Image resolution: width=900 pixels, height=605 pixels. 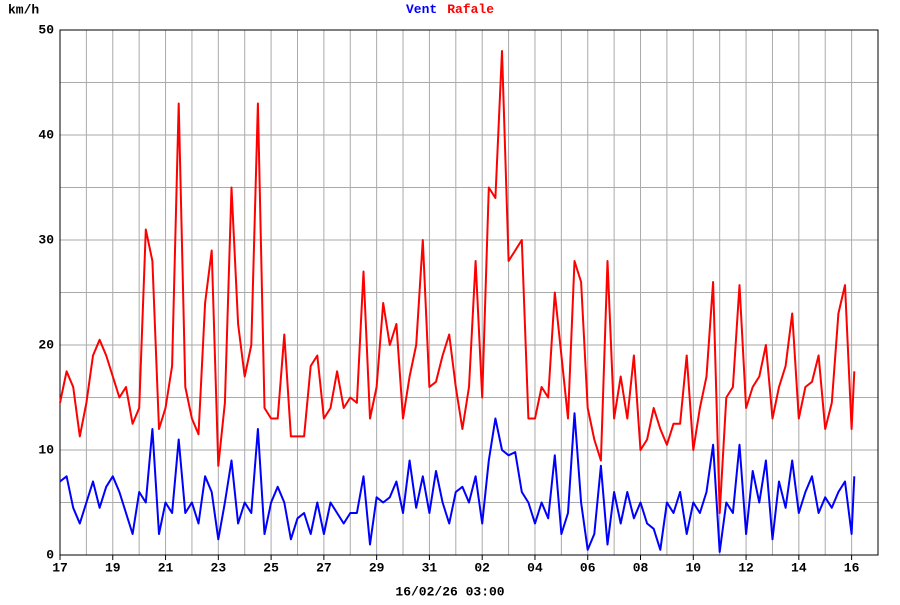 What do you see at coordinates (482, 567) in the screenshot?
I see `x-tick-label: 02` at bounding box center [482, 567].